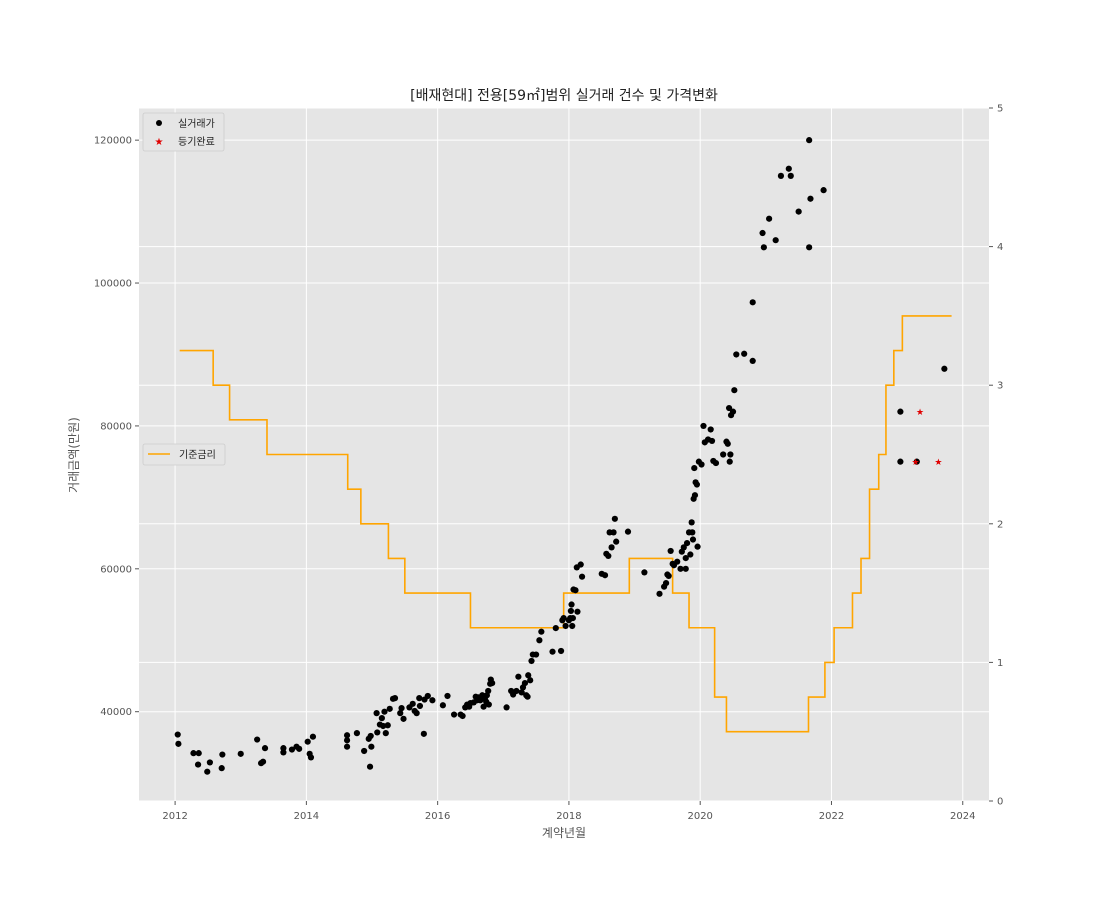  What do you see at coordinates (1000, 663) in the screenshot?
I see `y2-tick-label: 1` at bounding box center [1000, 663].